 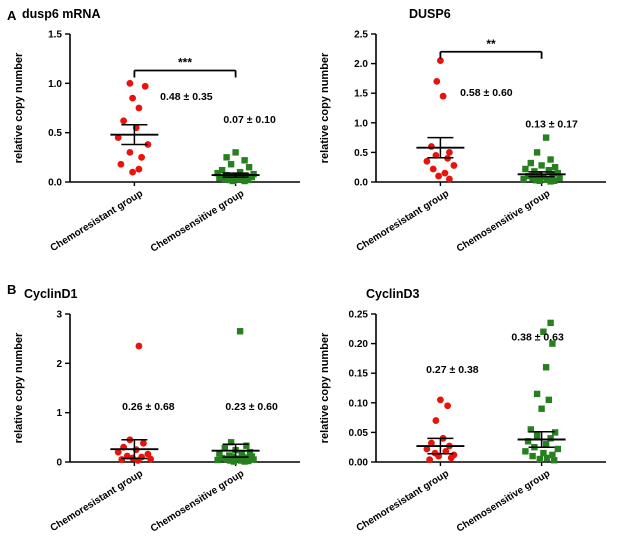 What do you see at coordinates (185, 63) in the screenshot?
I see `significance-stars: ***` at bounding box center [185, 63].